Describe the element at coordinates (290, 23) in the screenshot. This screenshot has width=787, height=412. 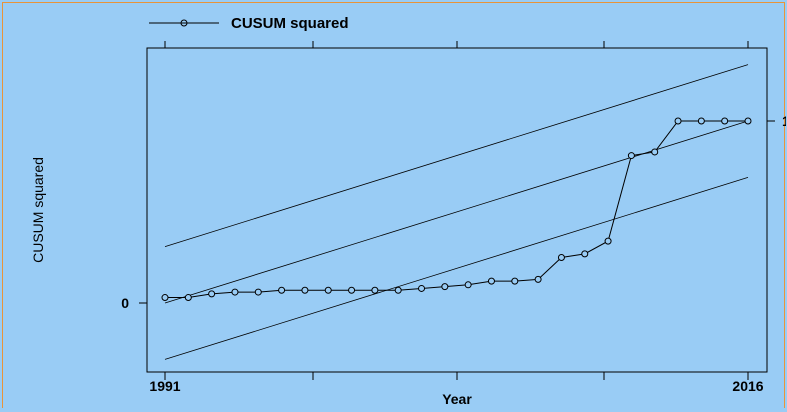
I see `legend-label: CUSUM squared` at that location.